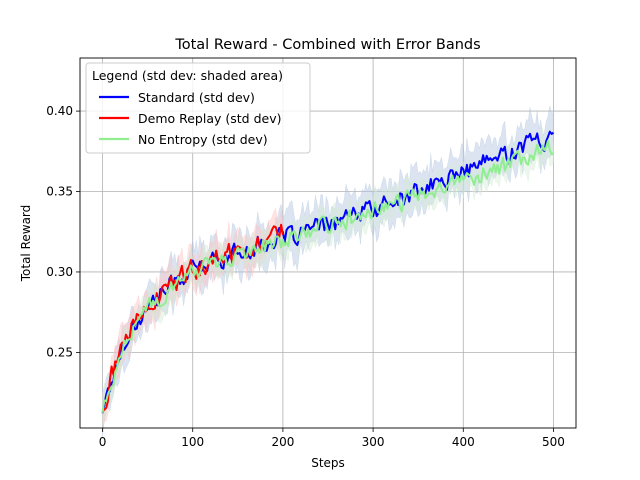 This screenshot has width=640, height=480. What do you see at coordinates (103, 442) in the screenshot?
I see `x-tick-label: 0` at bounding box center [103, 442].